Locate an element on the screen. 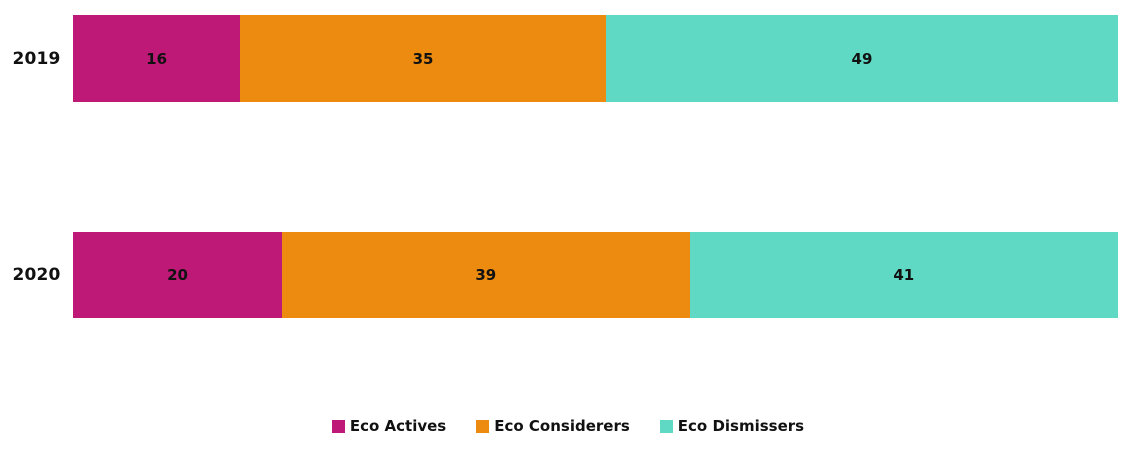 This screenshot has height=450, width=1136. segment-eco-considerers-2019: 35 is located at coordinates (423, 58).